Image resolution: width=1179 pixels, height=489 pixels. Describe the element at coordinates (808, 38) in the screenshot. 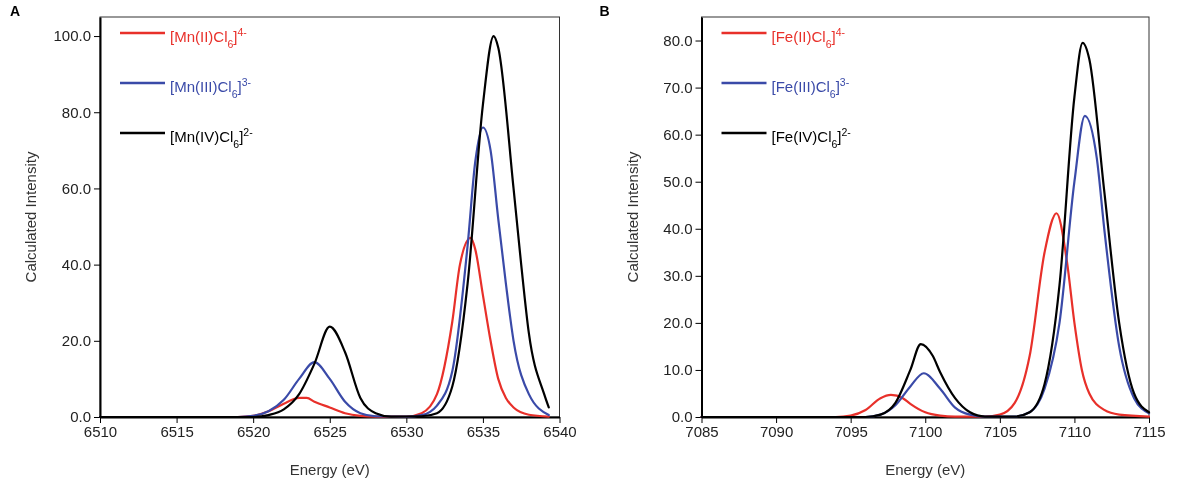

I see `legend-label: [Fe(II)Cl$_{6}$]$^{4-}$` at that location.